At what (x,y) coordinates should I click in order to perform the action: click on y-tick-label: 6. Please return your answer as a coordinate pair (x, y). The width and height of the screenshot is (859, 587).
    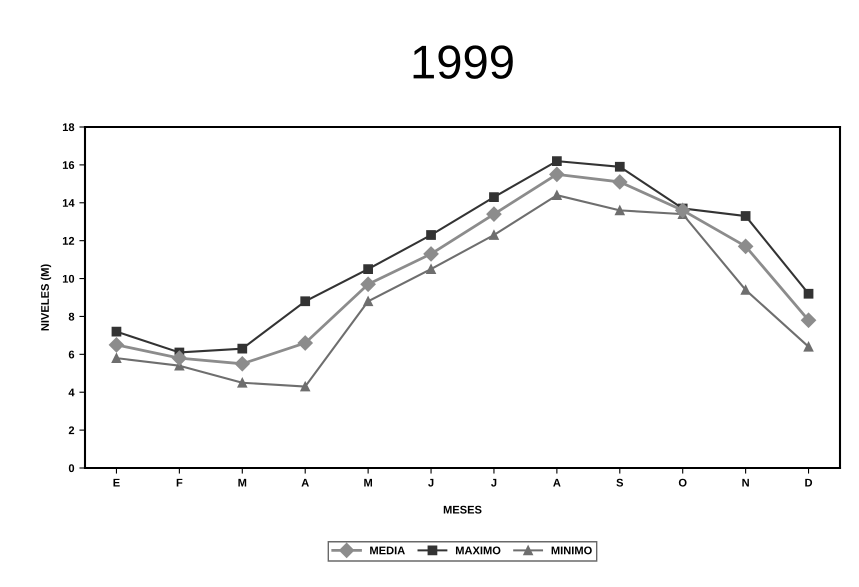
    Looking at the image, I should click on (71, 354).